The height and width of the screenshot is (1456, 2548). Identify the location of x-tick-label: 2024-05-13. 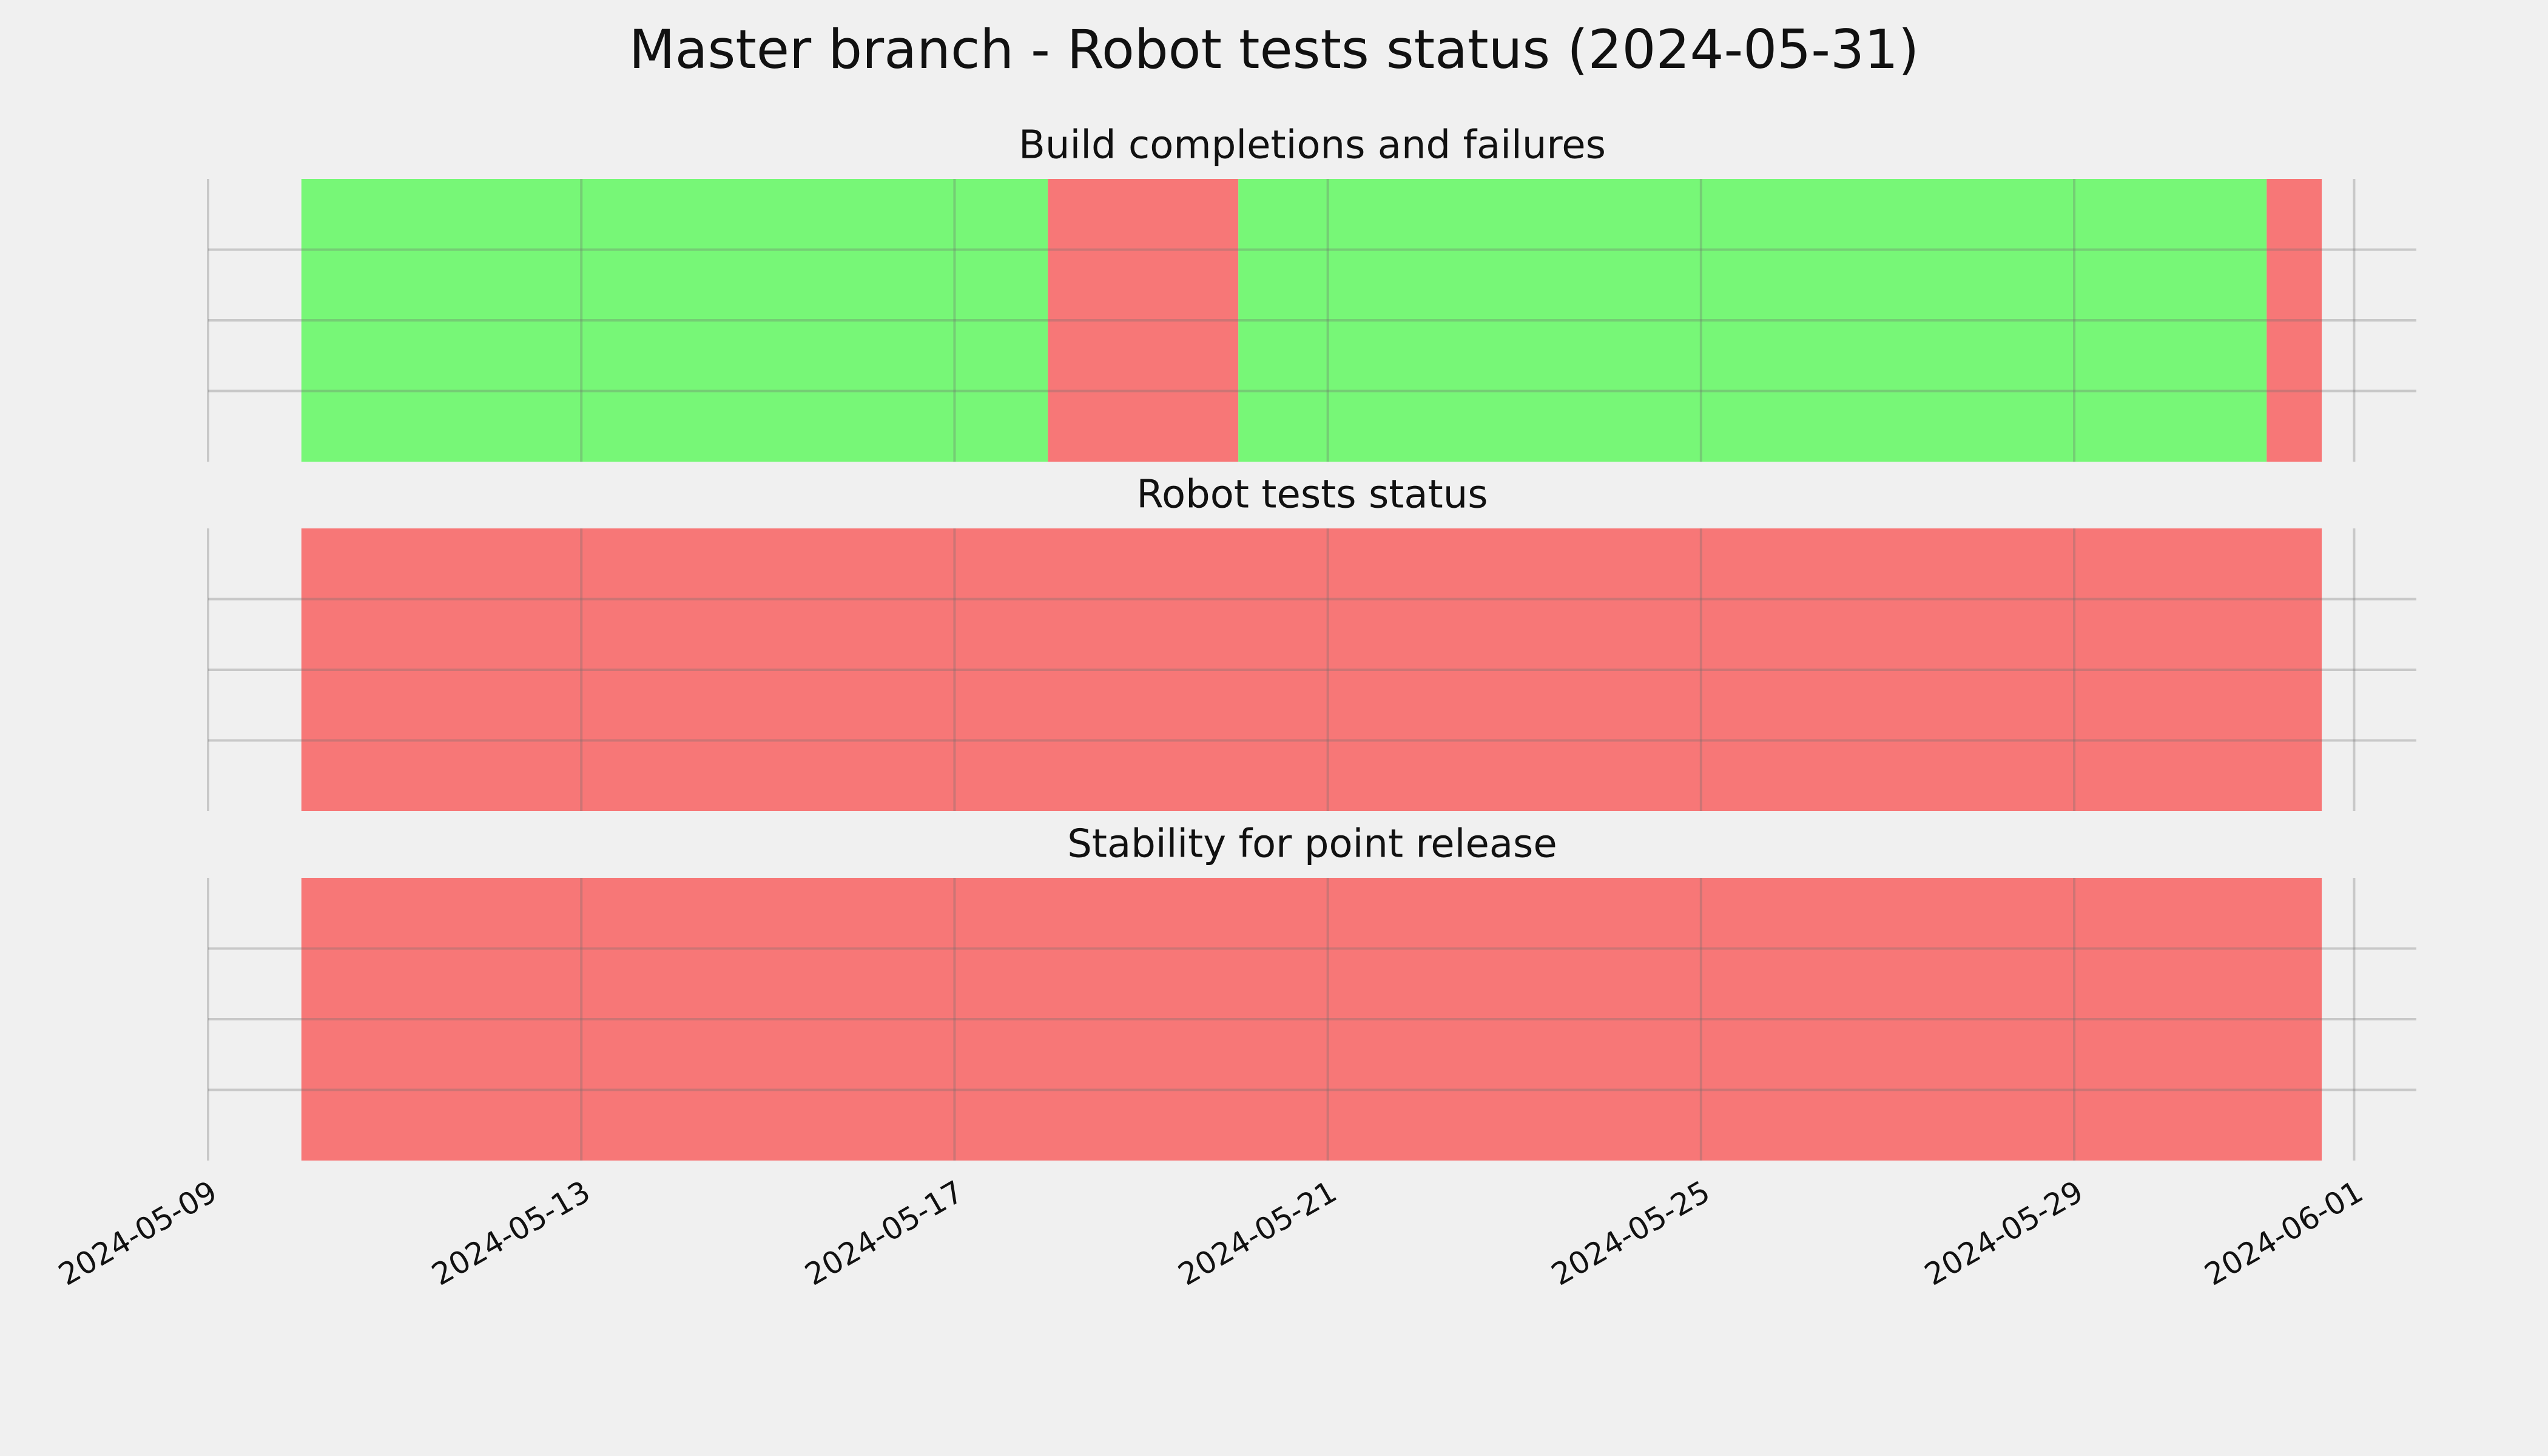
(511, 1233).